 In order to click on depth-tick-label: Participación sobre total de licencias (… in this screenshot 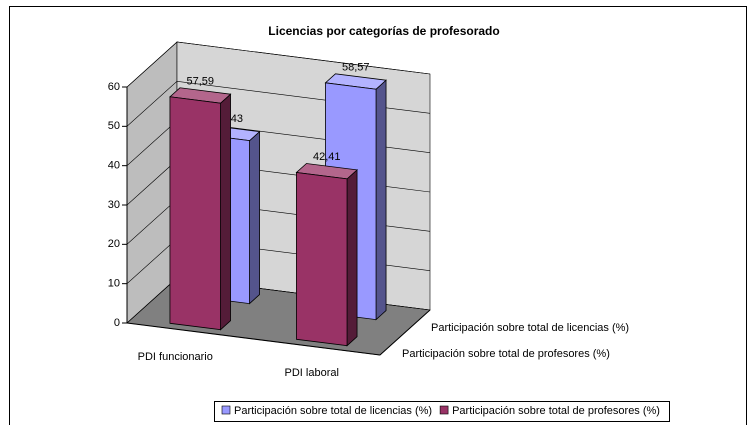, I will do `click(530, 328)`.